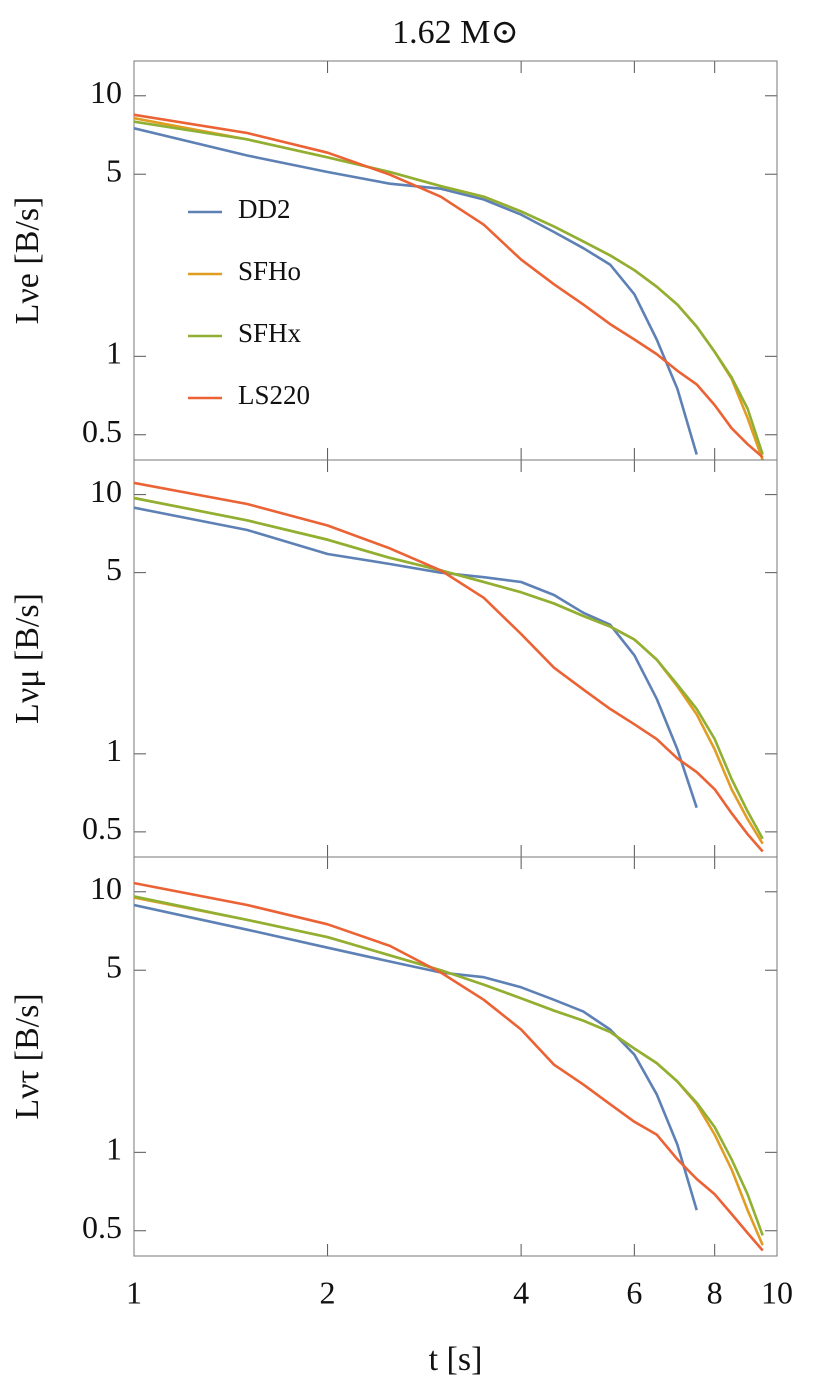  What do you see at coordinates (777, 1292) in the screenshot?
I see `x-tick-label: 10` at bounding box center [777, 1292].